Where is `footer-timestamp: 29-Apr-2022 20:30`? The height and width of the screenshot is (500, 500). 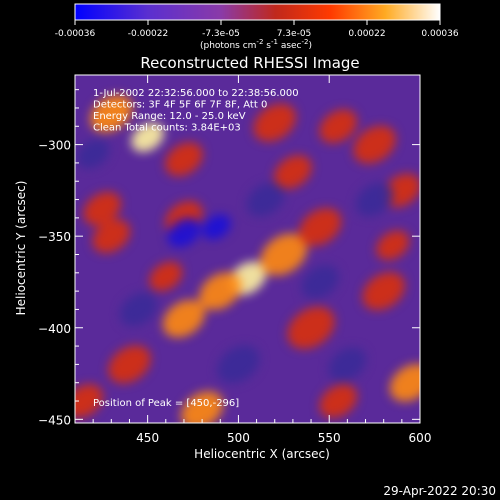
footer-timestamp: 29-Apr-2022 20:30 is located at coordinates (439, 491).